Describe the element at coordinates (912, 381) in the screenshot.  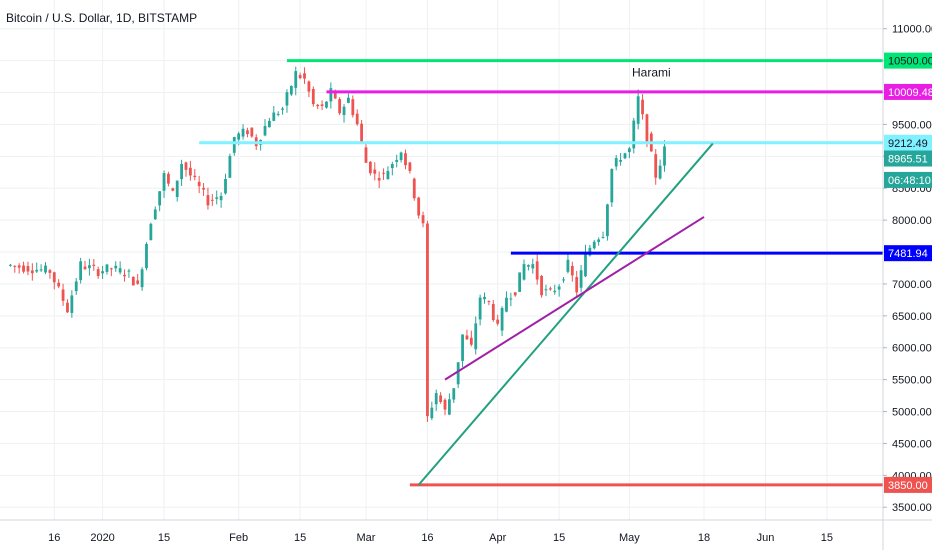
I see `y-tick-label: 5500.00` at that location.